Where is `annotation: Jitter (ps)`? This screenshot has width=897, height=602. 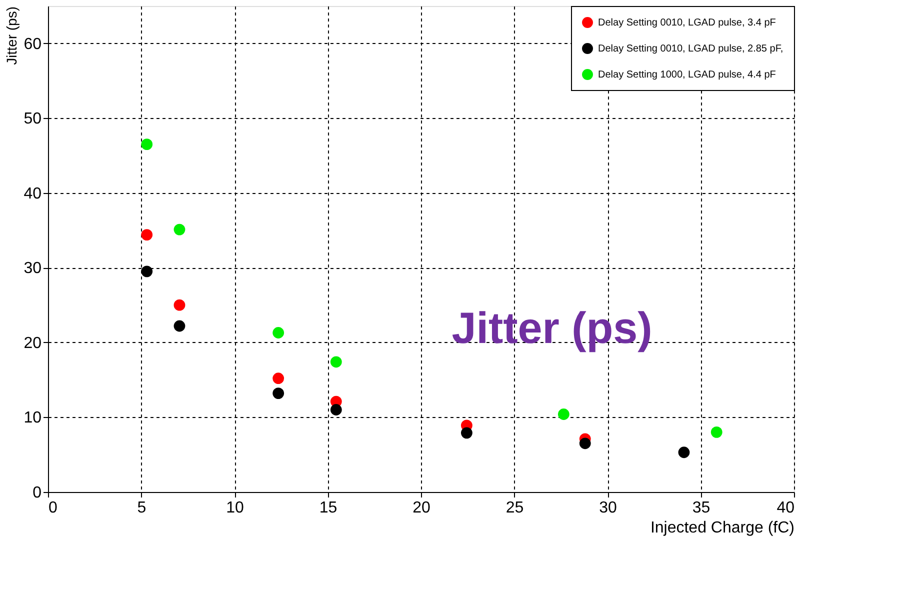 annotation: Jitter (ps) is located at coordinates (552, 328).